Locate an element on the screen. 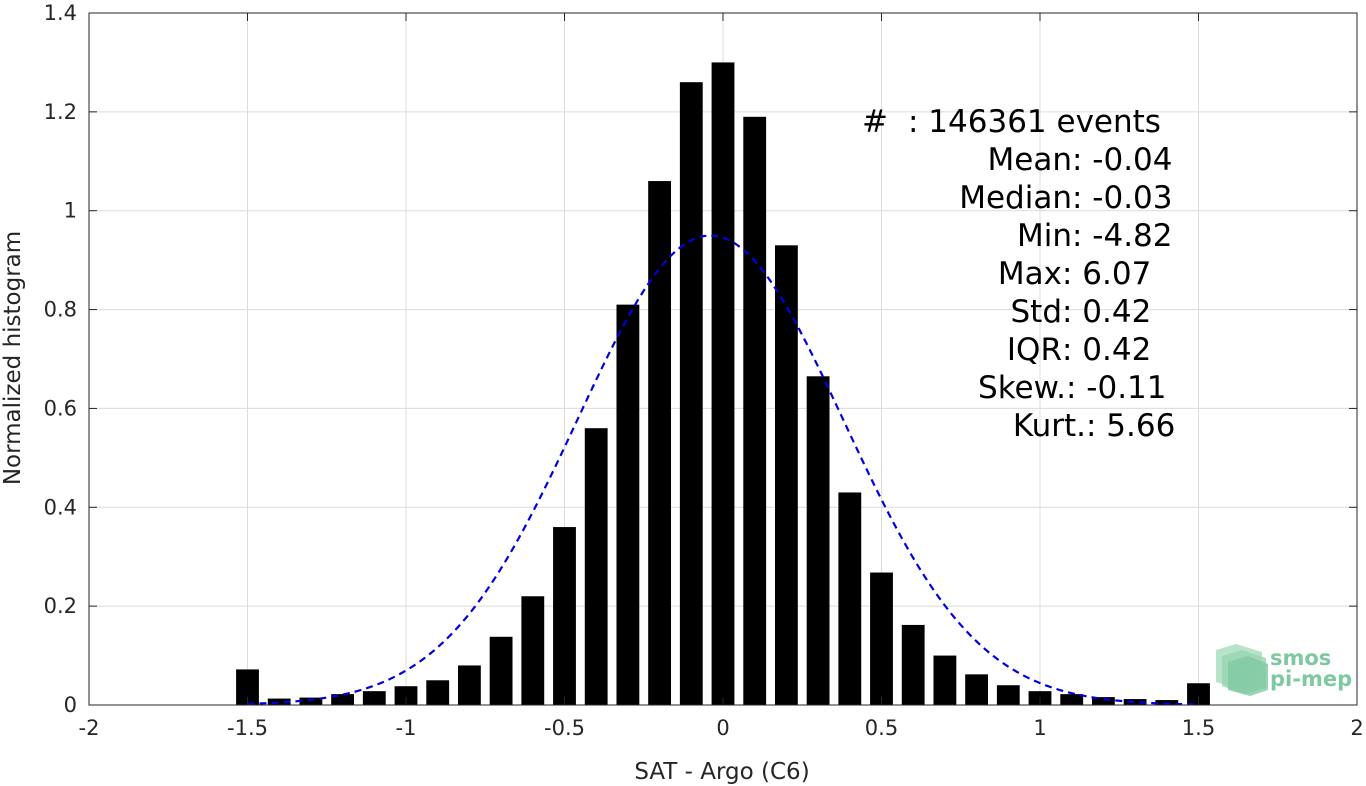  x-tick-label: -0.5 is located at coordinates (564, 728).